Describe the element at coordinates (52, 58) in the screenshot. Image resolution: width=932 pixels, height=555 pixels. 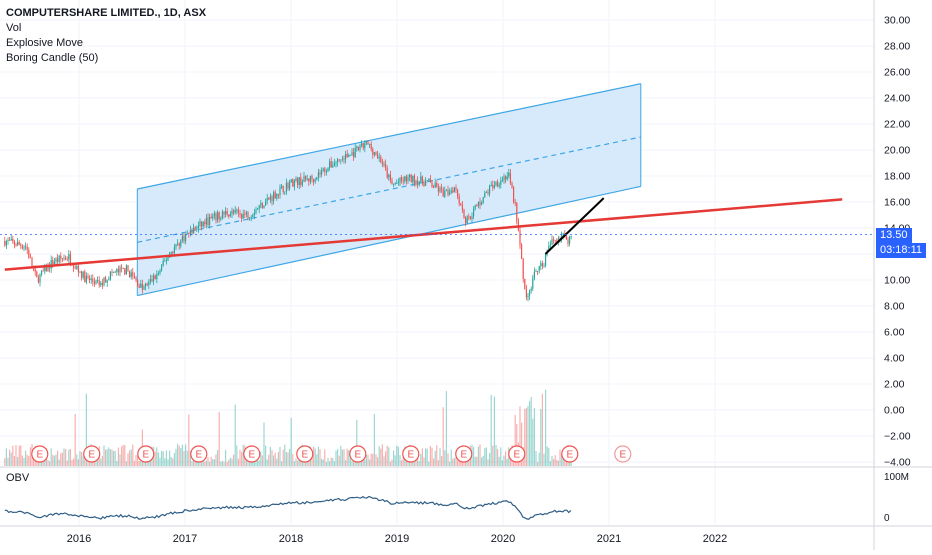
I see `legend-indicator-boring-candle: Boring Candle (50)` at that location.